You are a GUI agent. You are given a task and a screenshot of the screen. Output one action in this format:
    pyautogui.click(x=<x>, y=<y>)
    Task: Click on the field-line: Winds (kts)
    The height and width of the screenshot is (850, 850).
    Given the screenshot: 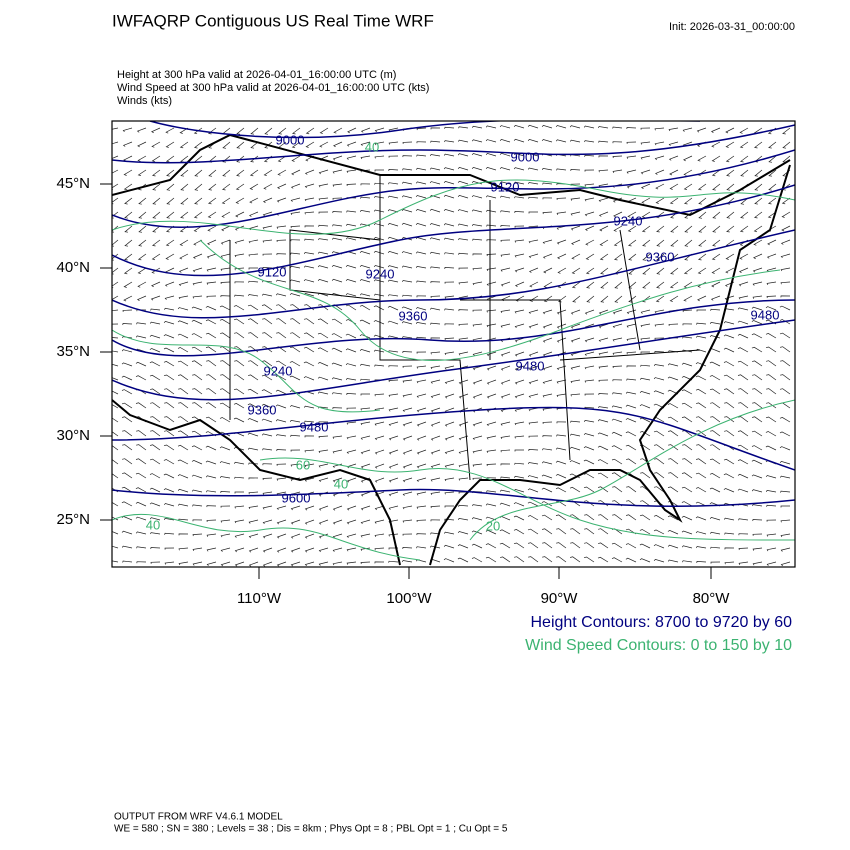 What is the action you would take?
    pyautogui.click(x=144, y=101)
    